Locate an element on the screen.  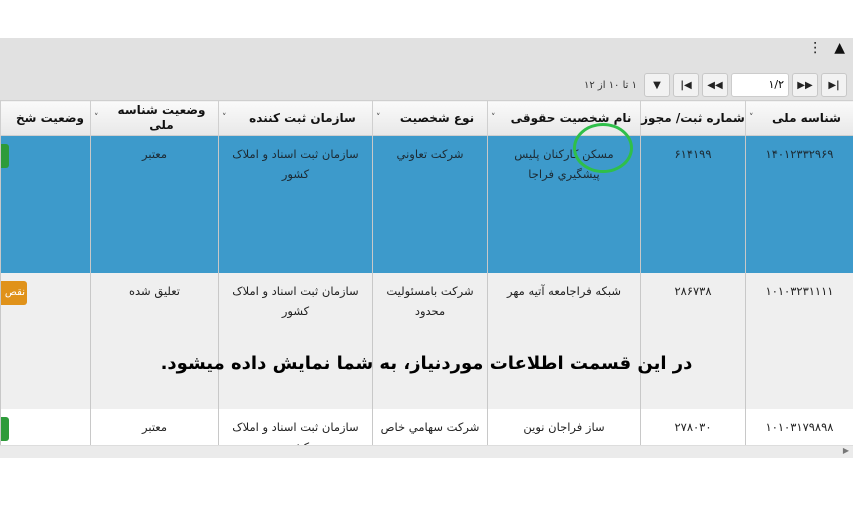
page-input: ۱/۲ is located at coordinates (760, 85).